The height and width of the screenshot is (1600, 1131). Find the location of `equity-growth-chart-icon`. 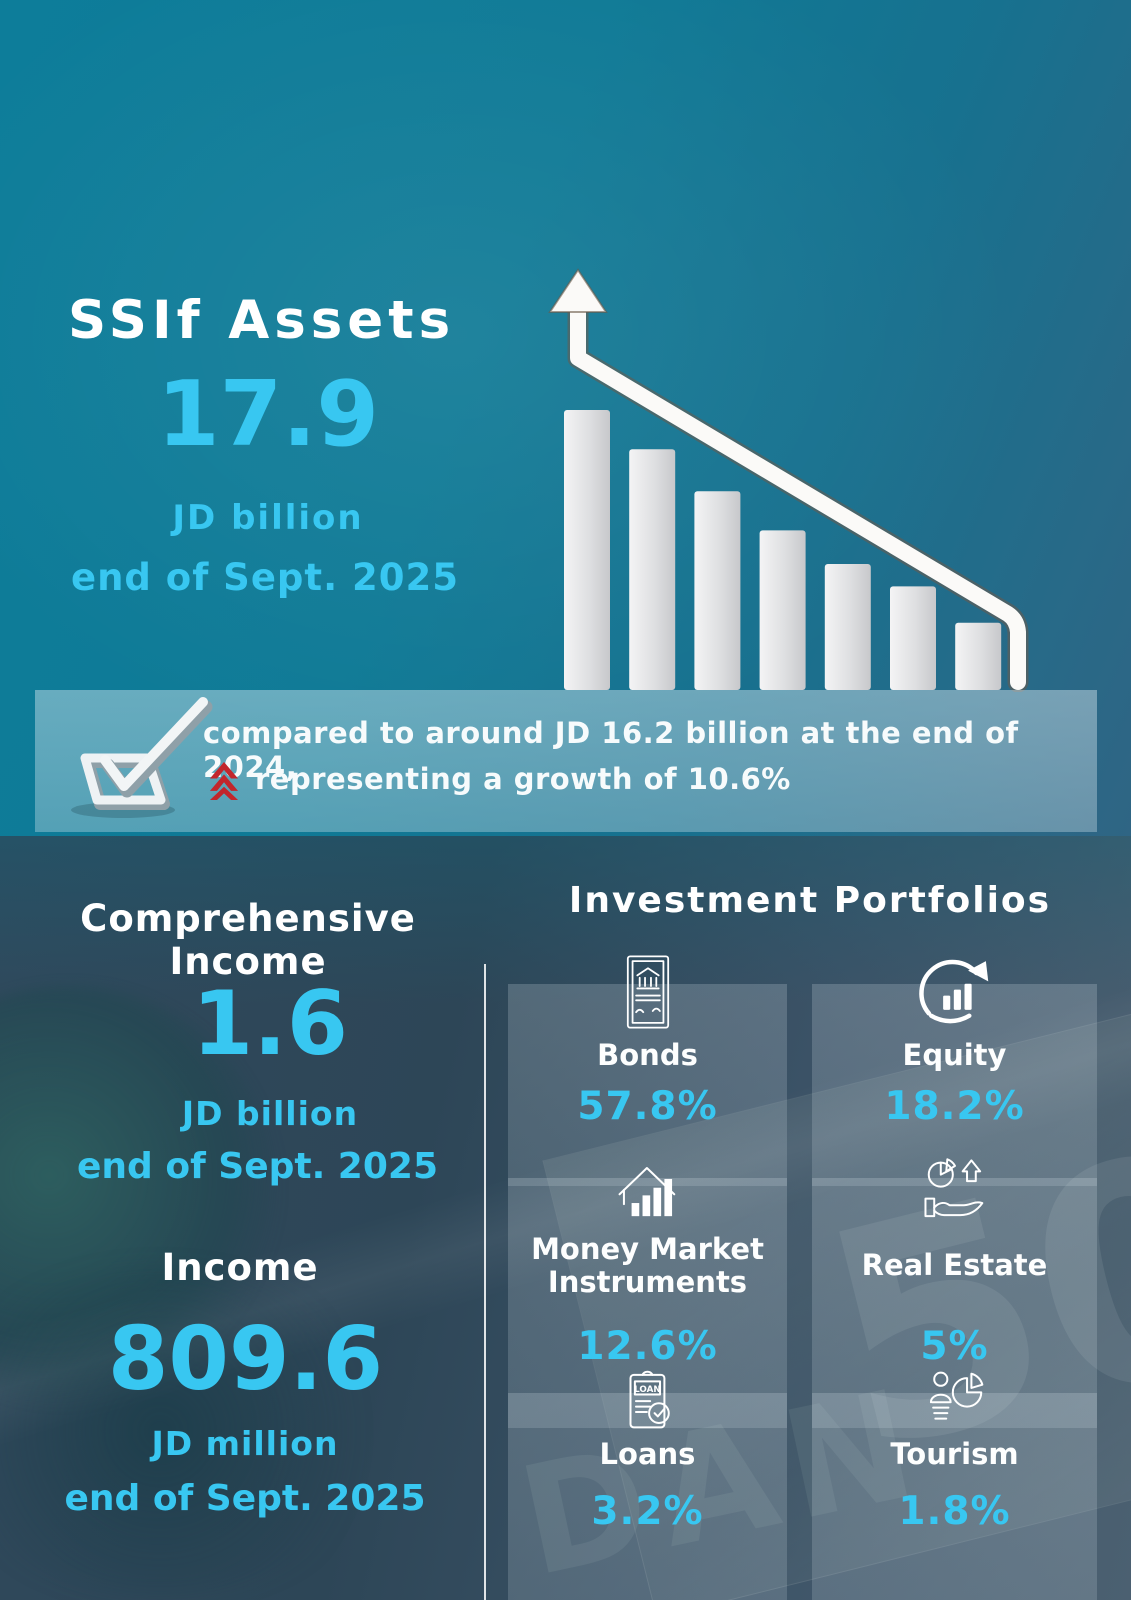

equity-growth-chart-icon is located at coordinates (952, 992).